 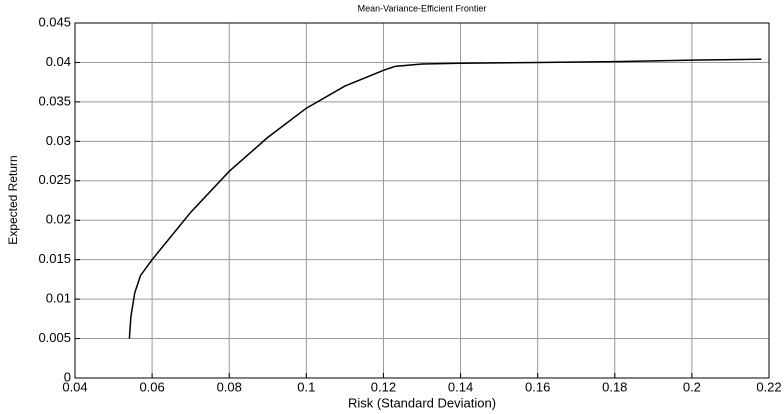 I want to click on y-tick-label: 0.015, so click(x=54, y=258).